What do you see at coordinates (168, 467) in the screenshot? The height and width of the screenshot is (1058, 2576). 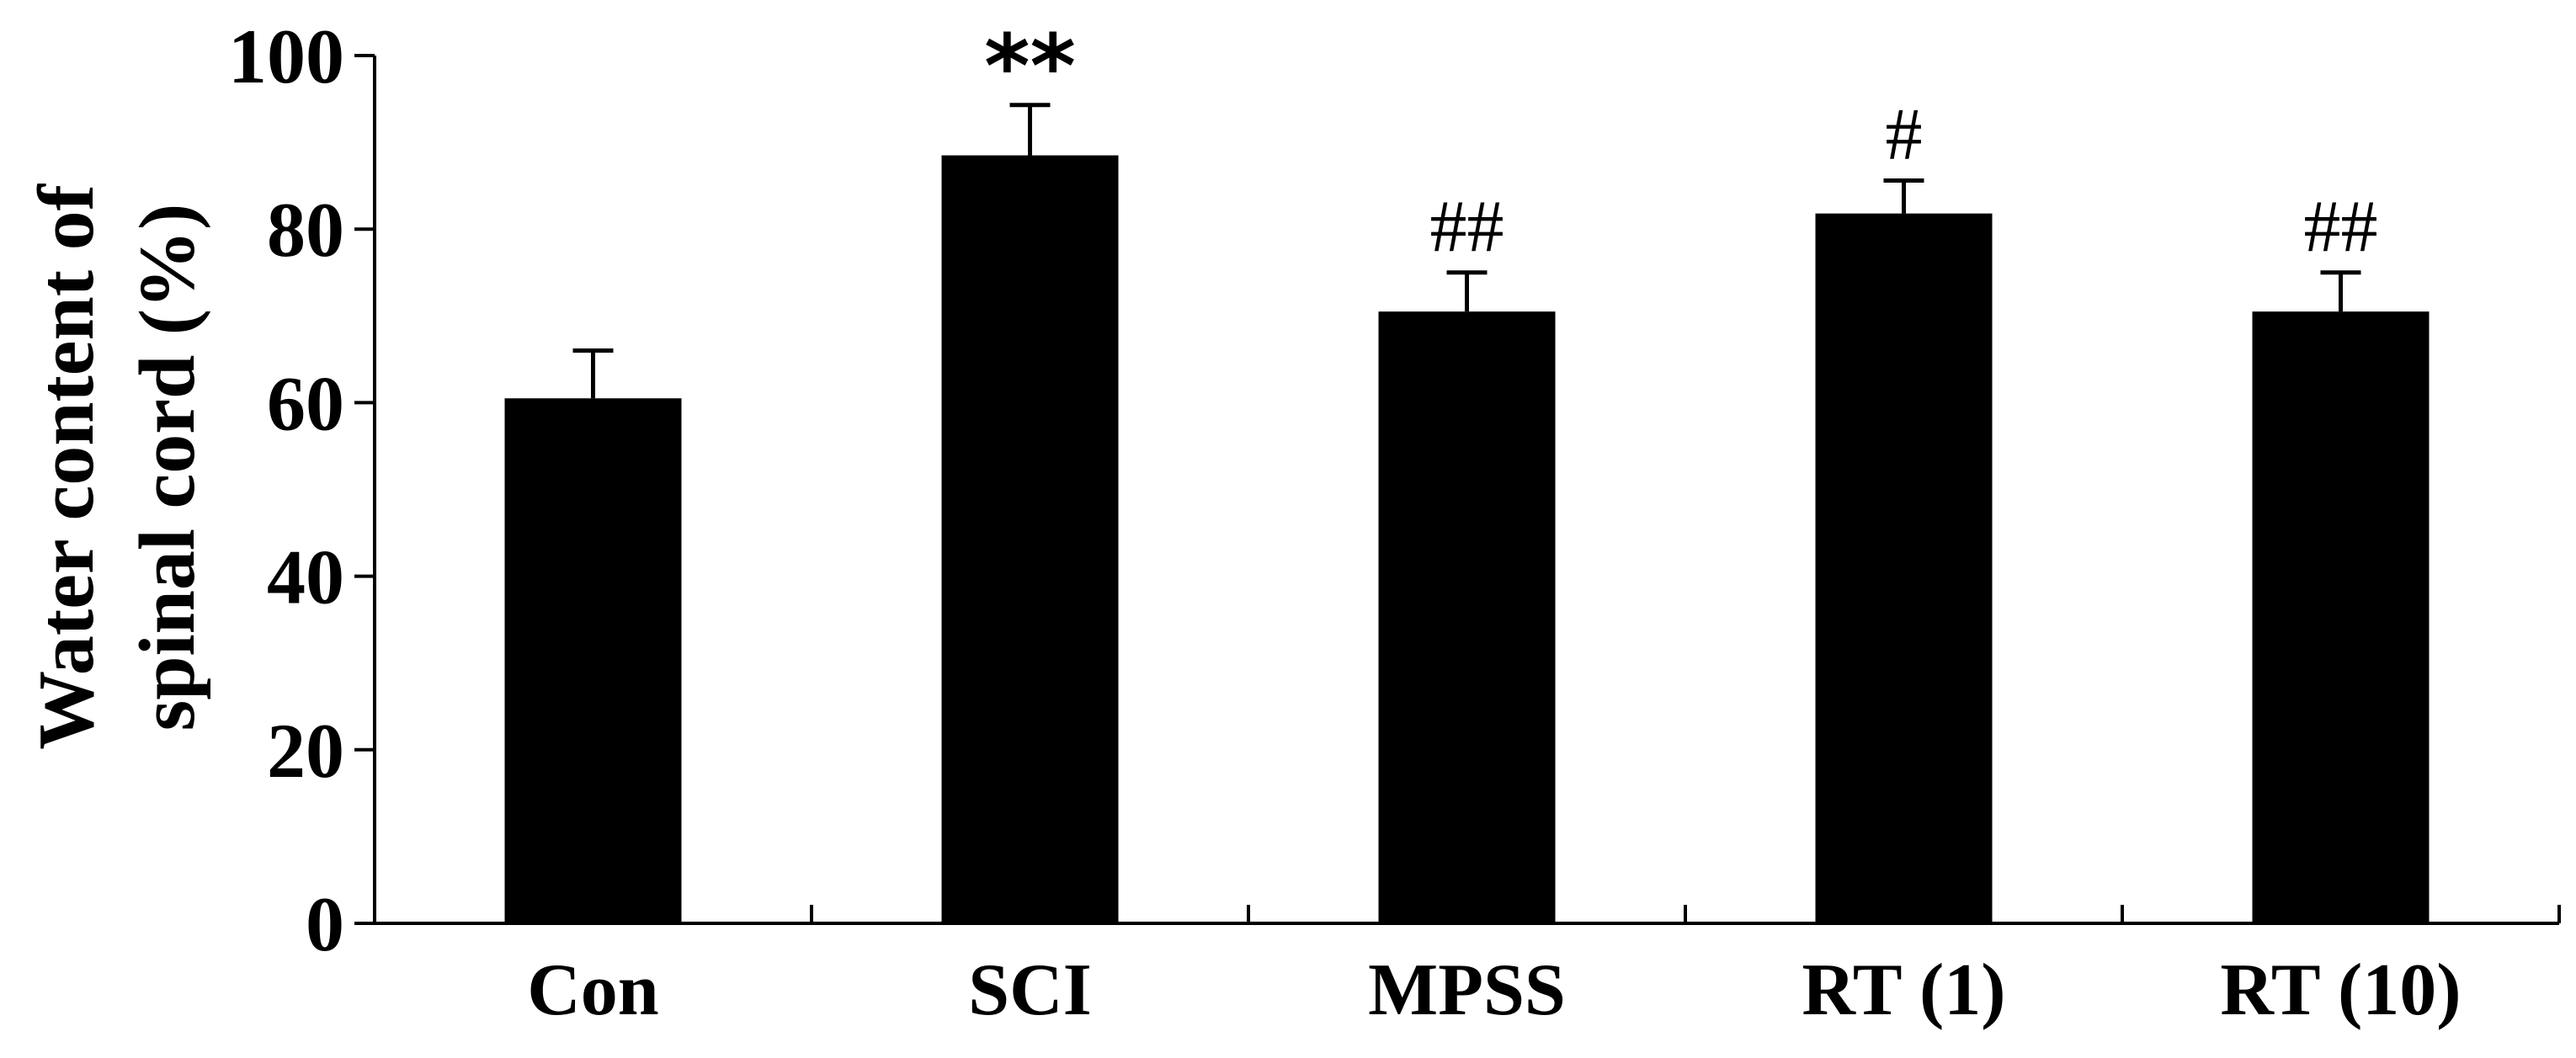 I see `y-axis-title-line-2: spinal cord (%)` at bounding box center [168, 467].